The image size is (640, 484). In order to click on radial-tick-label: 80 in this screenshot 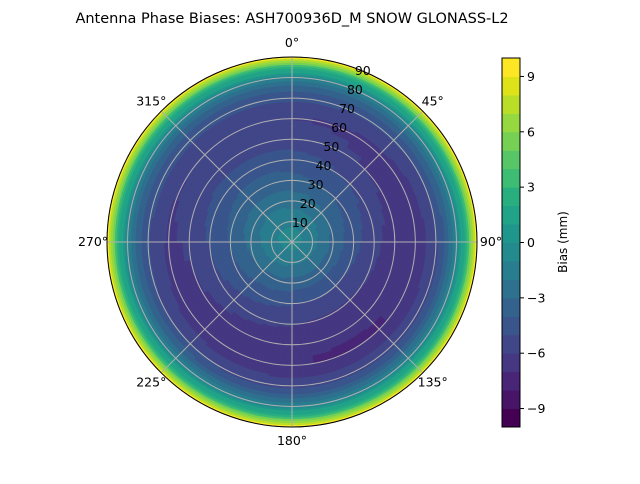, I will do `click(355, 89)`.